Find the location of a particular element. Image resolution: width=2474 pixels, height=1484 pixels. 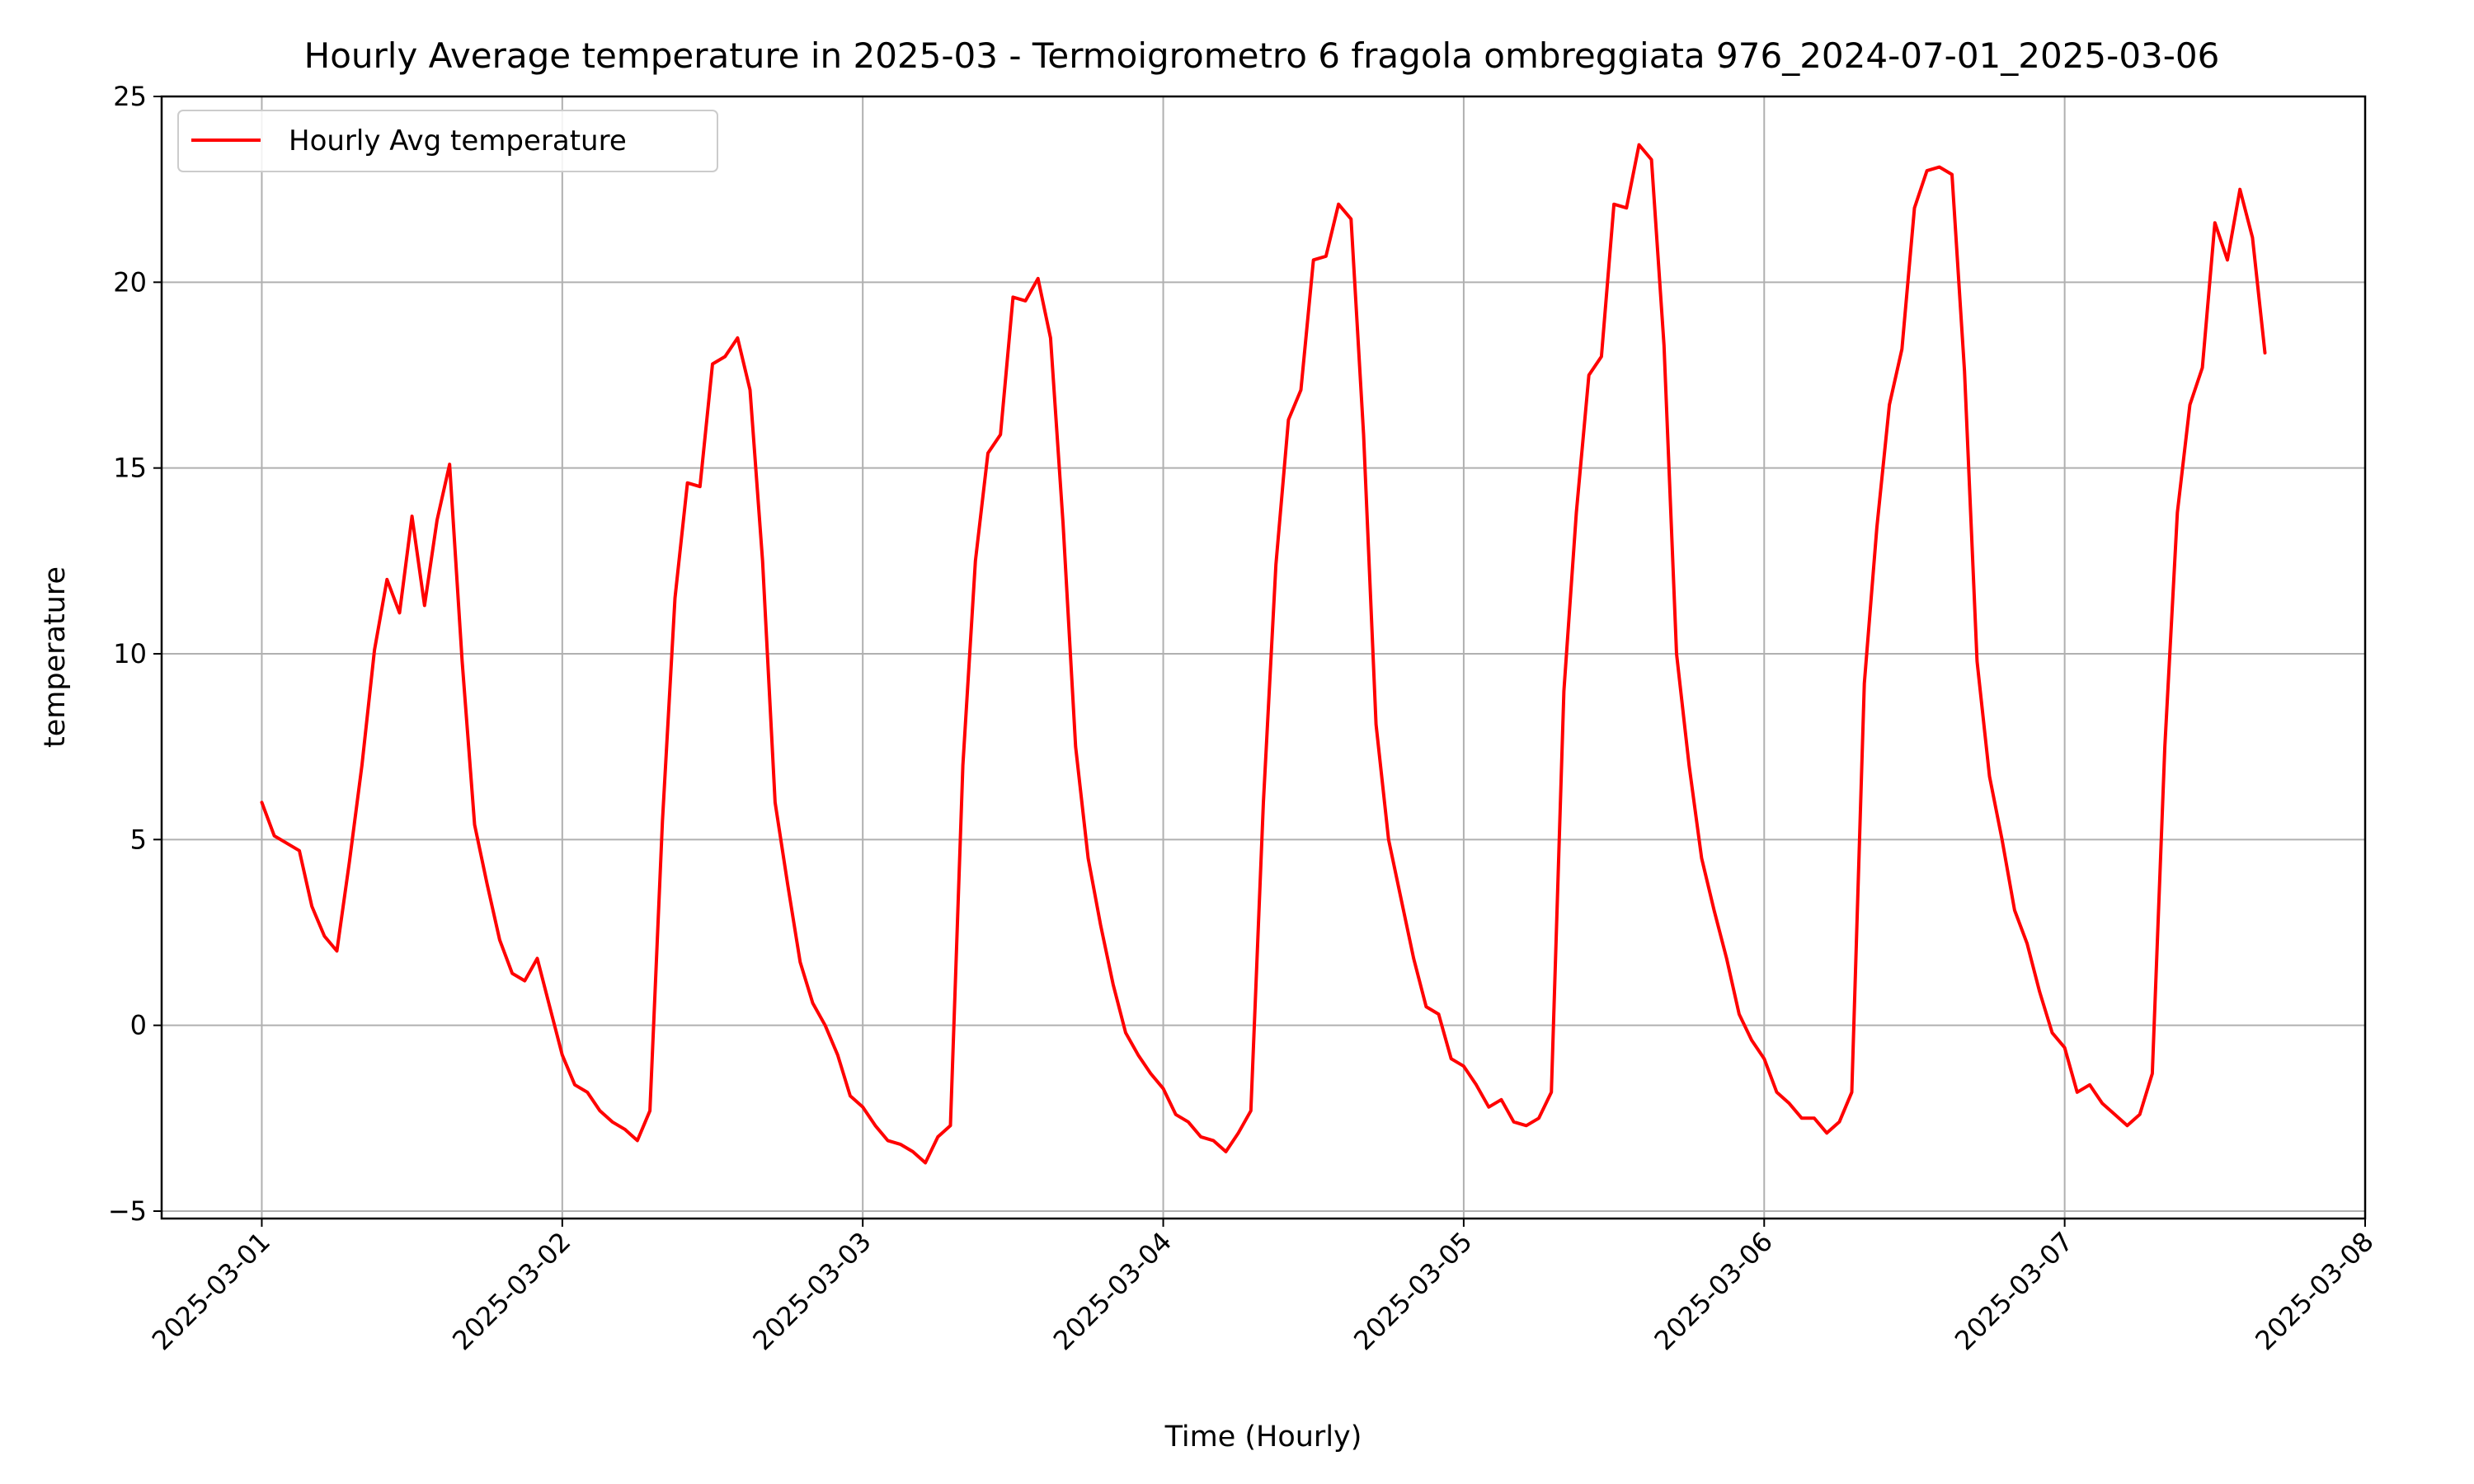

y-tick-label: −5 is located at coordinates (127, 1211).